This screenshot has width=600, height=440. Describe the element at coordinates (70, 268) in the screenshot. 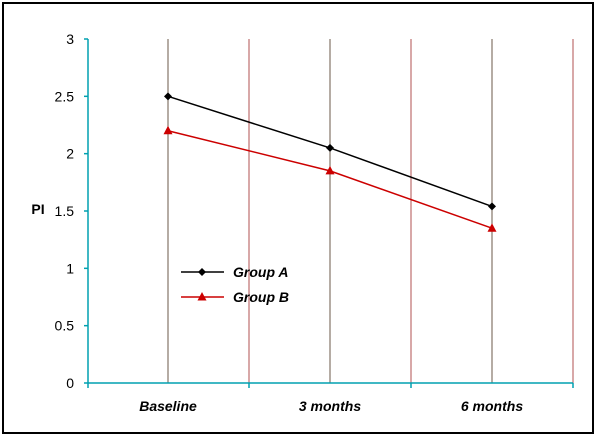

I see `y-tick-label-2: 1` at that location.